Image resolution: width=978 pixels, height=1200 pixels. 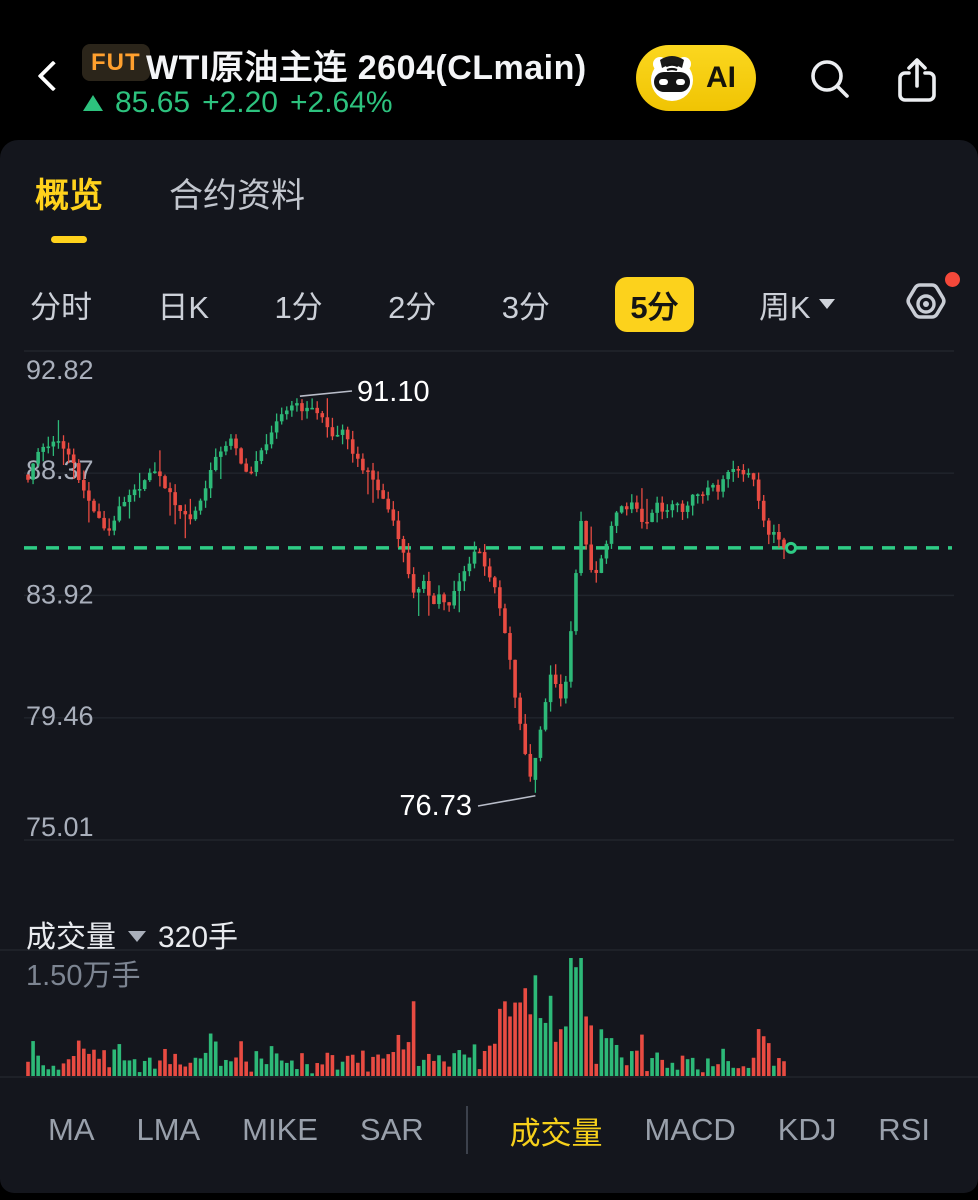 What do you see at coordinates (489, 1130) in the screenshot?
I see `indicator-tab-bar: MA LMA MIKE SAR 成交量 MACD KDJ RSI` at bounding box center [489, 1130].